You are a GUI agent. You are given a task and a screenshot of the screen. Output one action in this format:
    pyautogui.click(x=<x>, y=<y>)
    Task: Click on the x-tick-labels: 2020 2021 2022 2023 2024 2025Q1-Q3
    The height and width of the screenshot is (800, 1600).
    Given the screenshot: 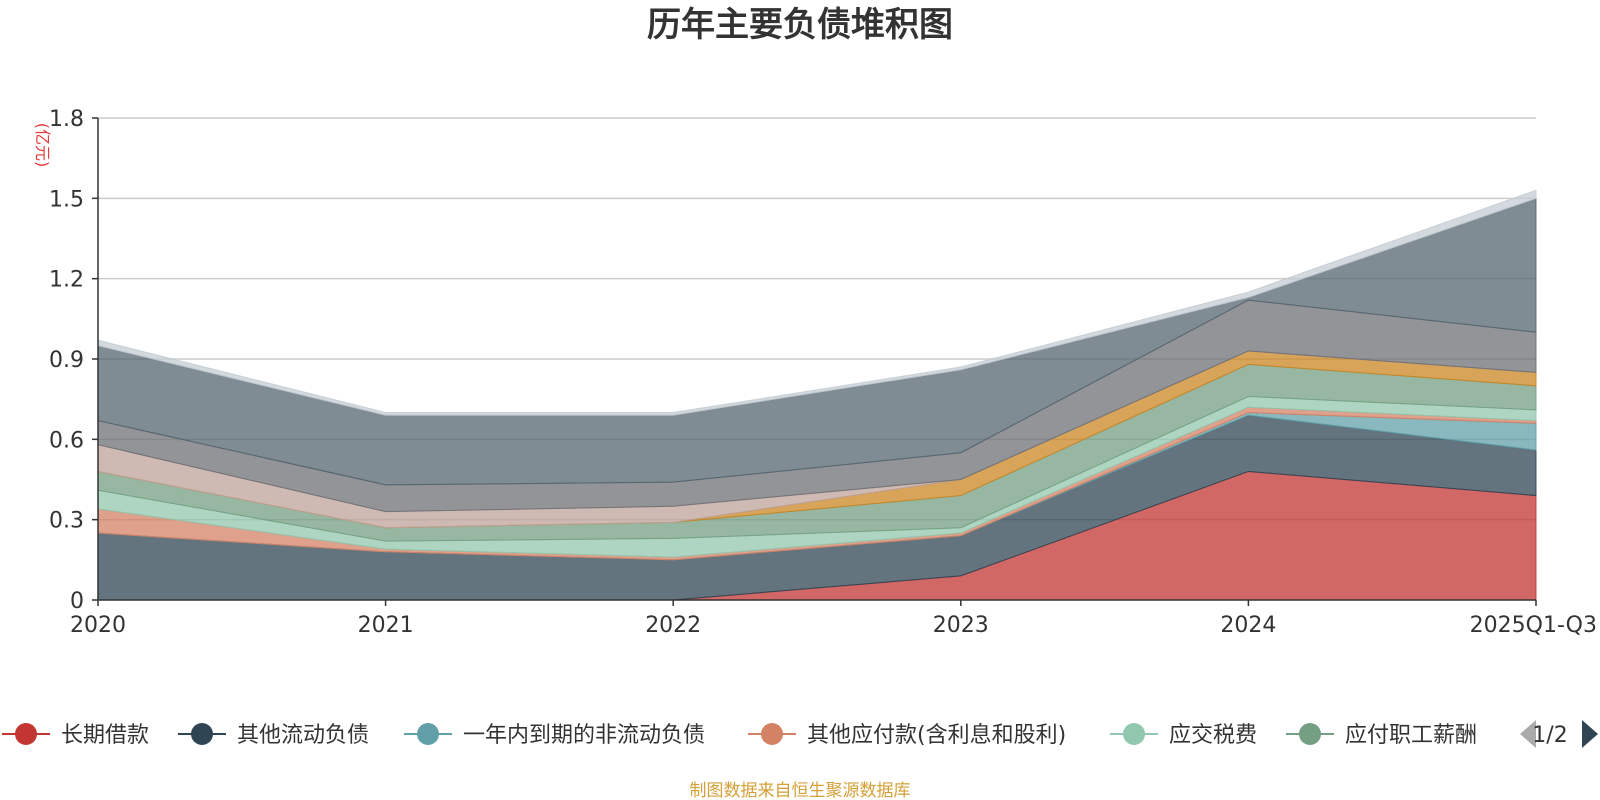 What is the action you would take?
    pyautogui.click(x=833, y=619)
    